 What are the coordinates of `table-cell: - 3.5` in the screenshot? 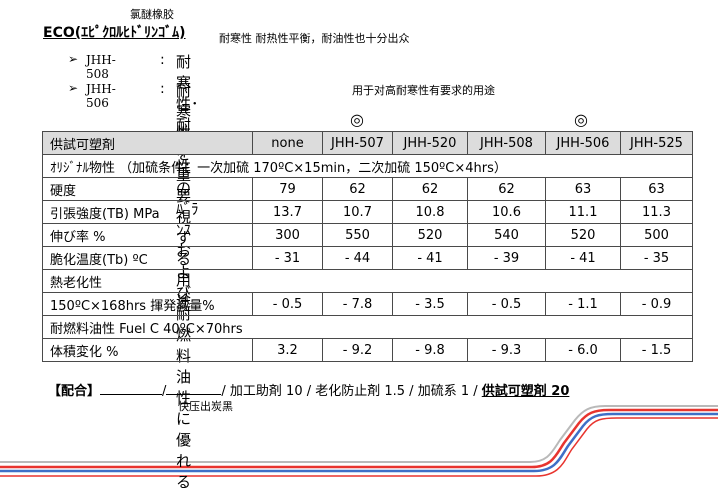 It's located at (430, 304).